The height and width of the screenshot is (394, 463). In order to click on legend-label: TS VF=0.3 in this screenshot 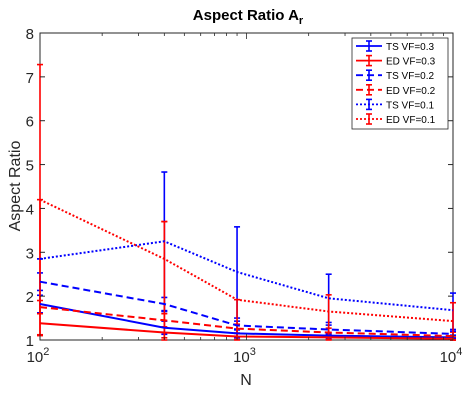, I will do `click(410, 47)`.